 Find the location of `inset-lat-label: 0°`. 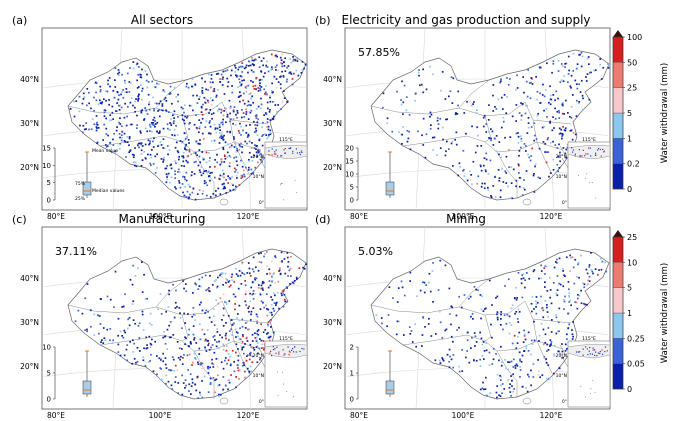

inset-lat-label: 0° is located at coordinates (261, 402).